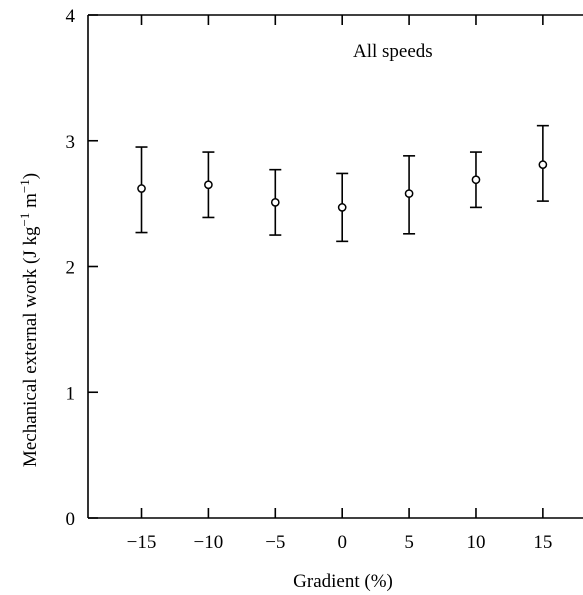 The image size is (583, 595). Describe the element at coordinates (393, 51) in the screenshot. I see `annotation-label: All speeds` at that location.